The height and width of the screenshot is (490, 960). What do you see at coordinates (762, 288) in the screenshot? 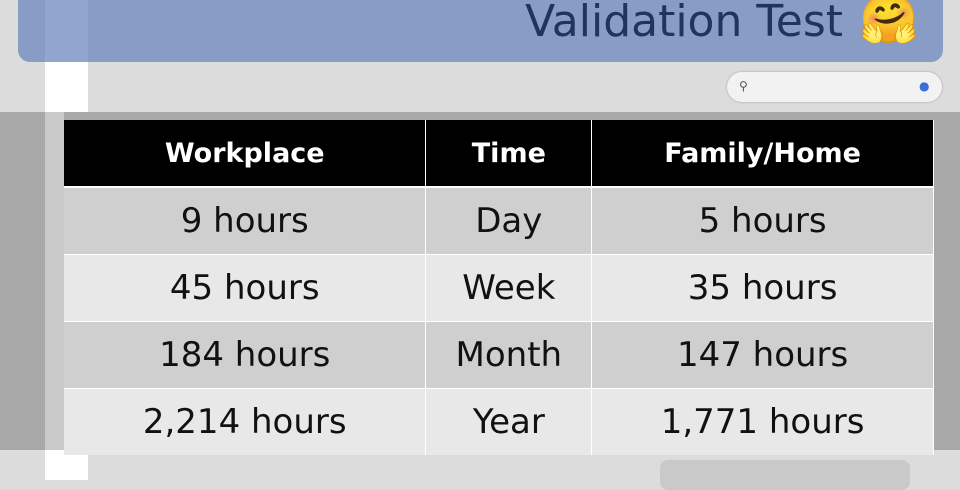
I see `table-cell: 35 hours` at bounding box center [762, 288].